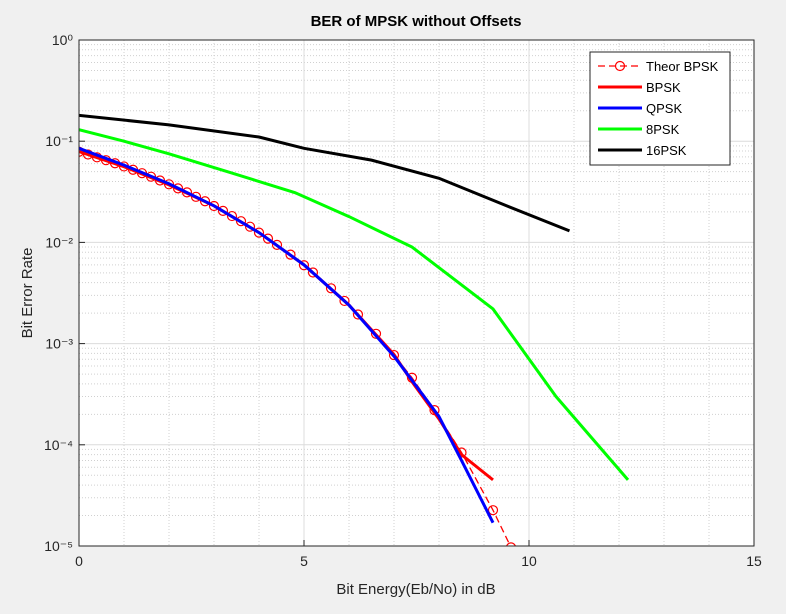 This screenshot has height=614, width=786. What do you see at coordinates (529, 561) in the screenshot?
I see `x-tick-label: 10` at bounding box center [529, 561].